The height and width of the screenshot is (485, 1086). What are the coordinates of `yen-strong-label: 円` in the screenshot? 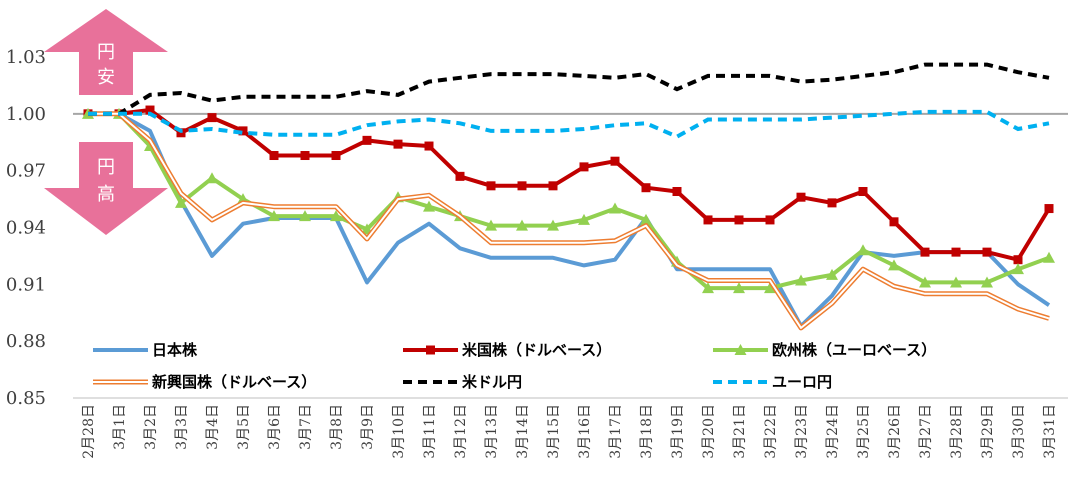 It's located at (106, 167).